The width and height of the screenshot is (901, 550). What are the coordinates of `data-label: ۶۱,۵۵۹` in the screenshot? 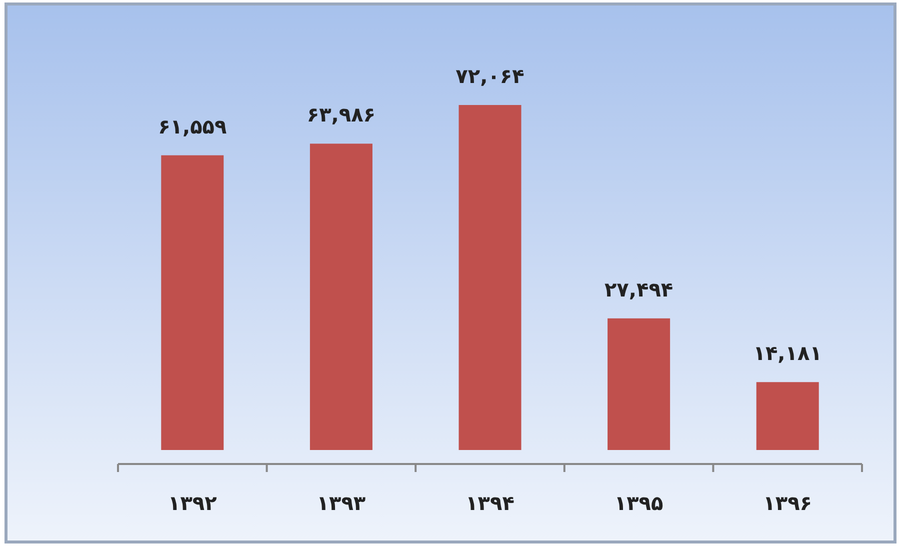 It's located at (192, 126).